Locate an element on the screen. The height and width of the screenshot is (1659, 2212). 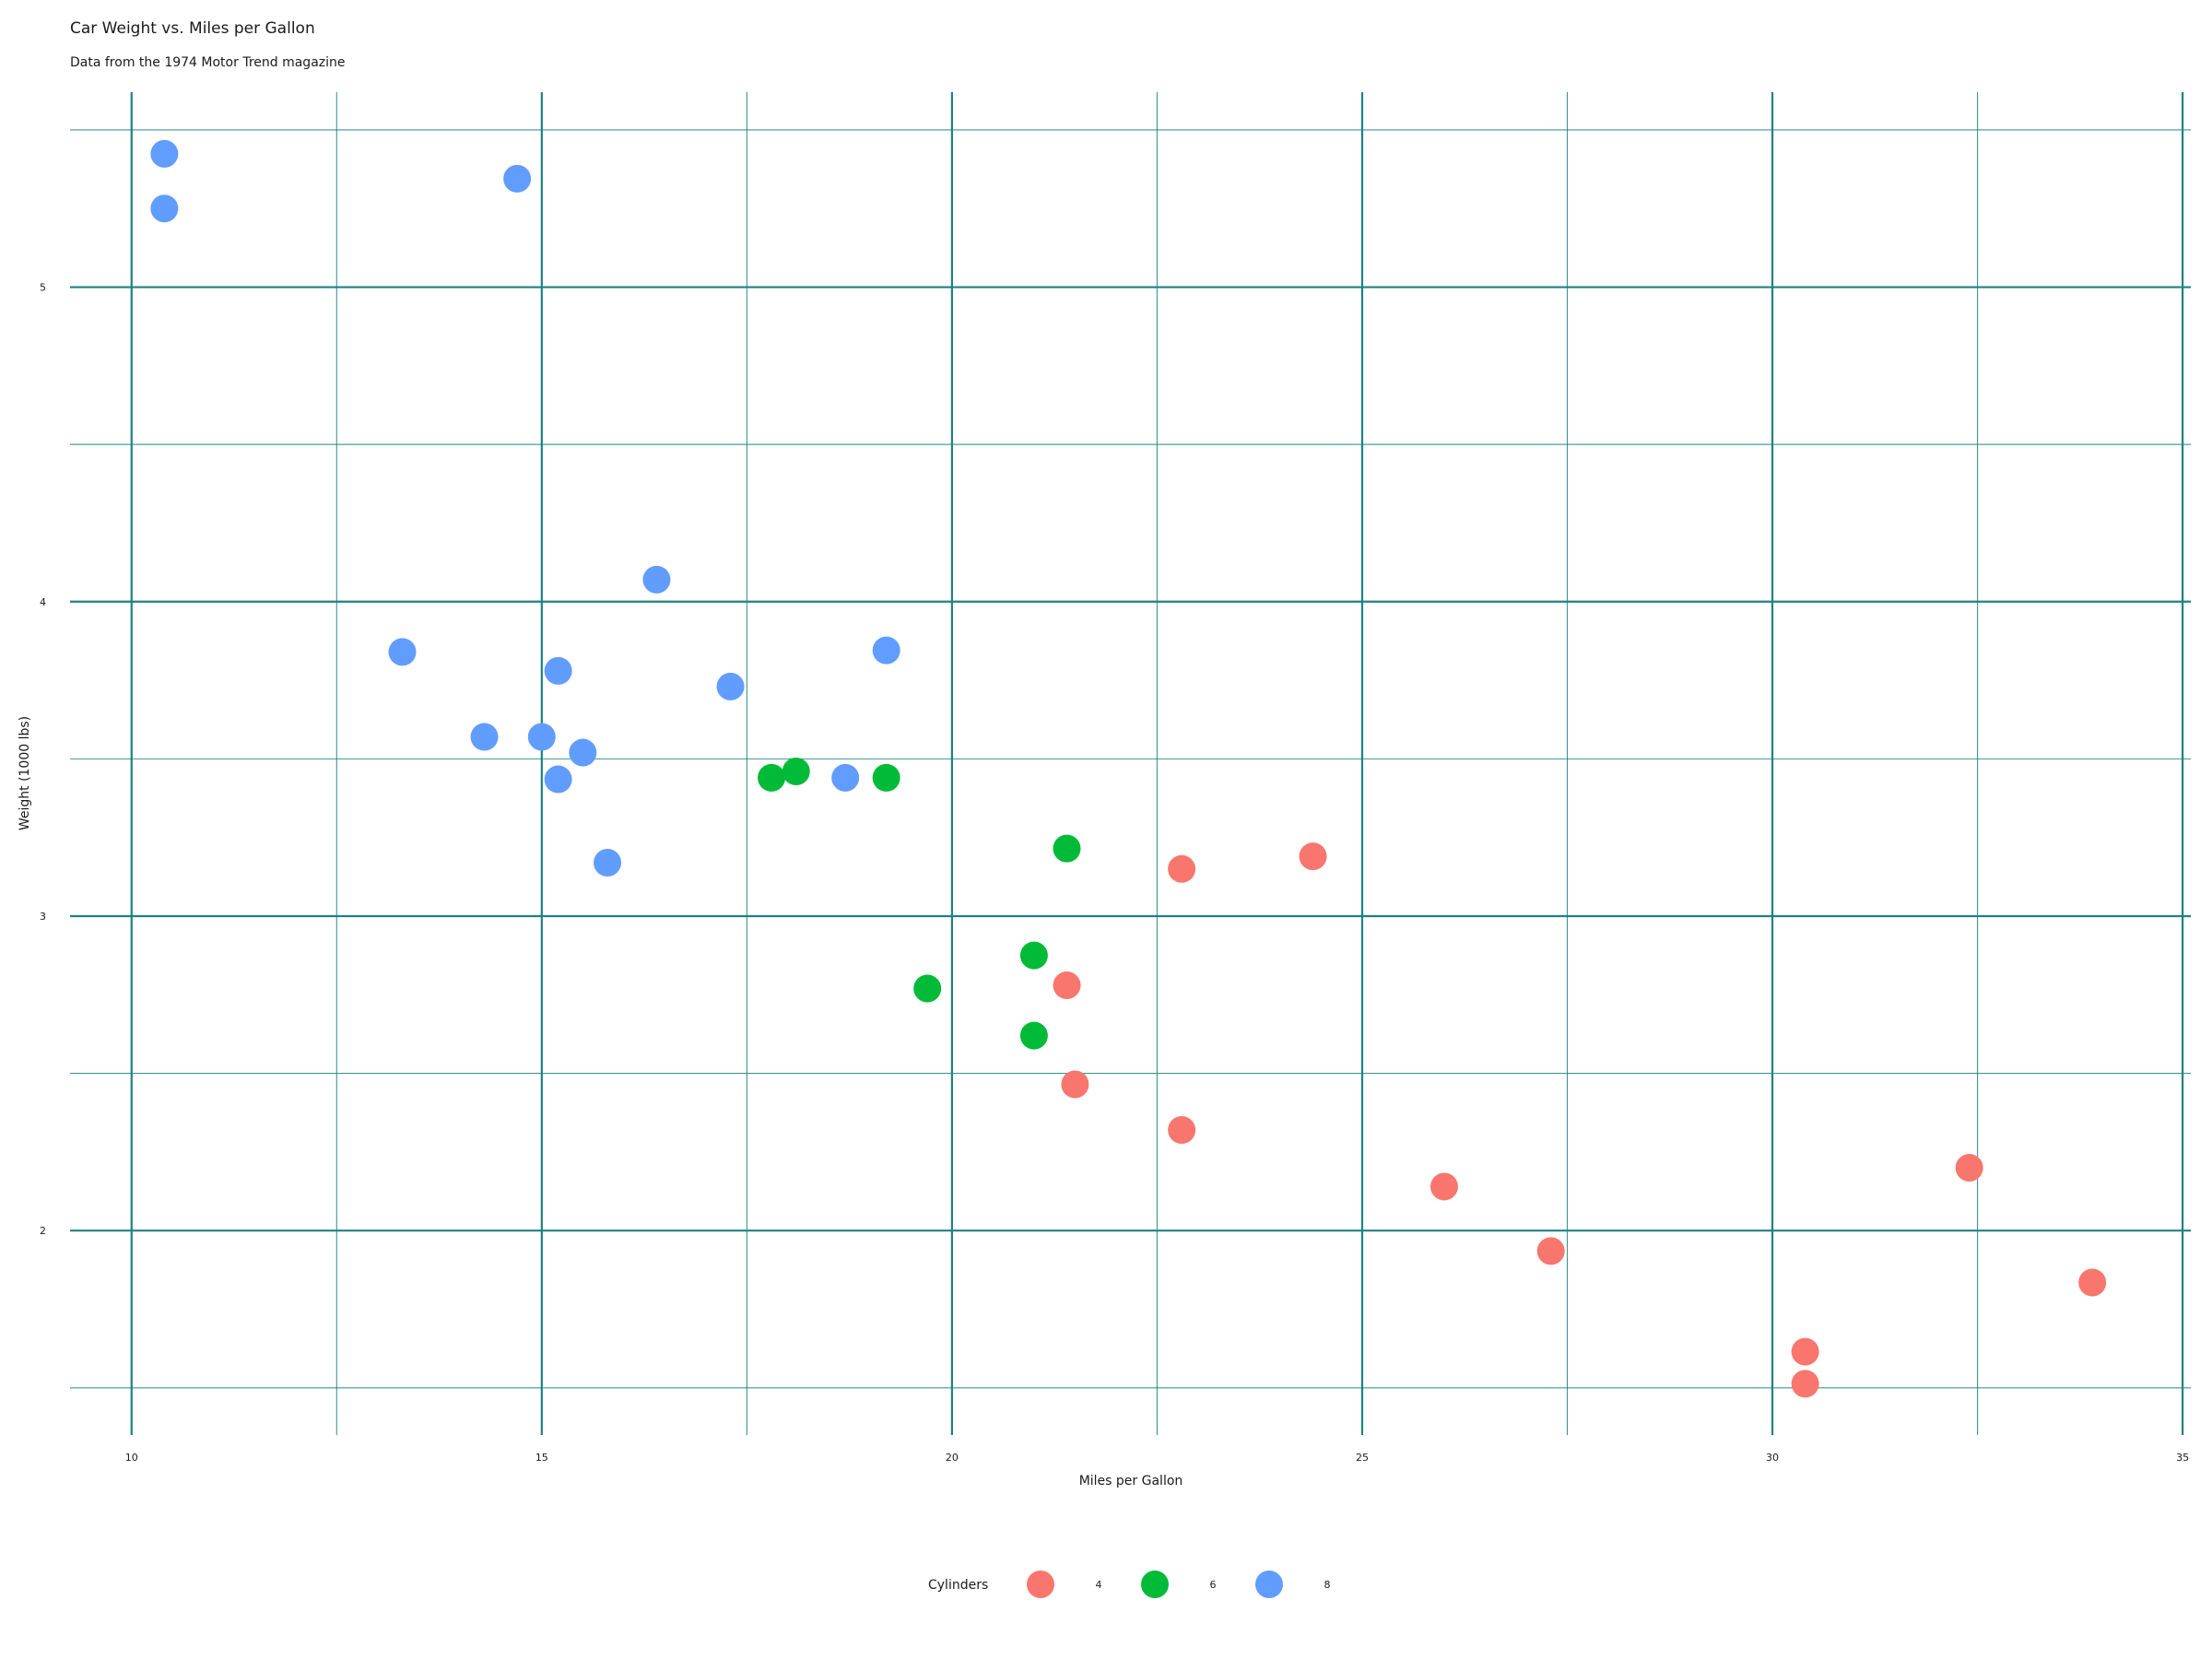
legend-label: 8 is located at coordinates (1327, 1585).